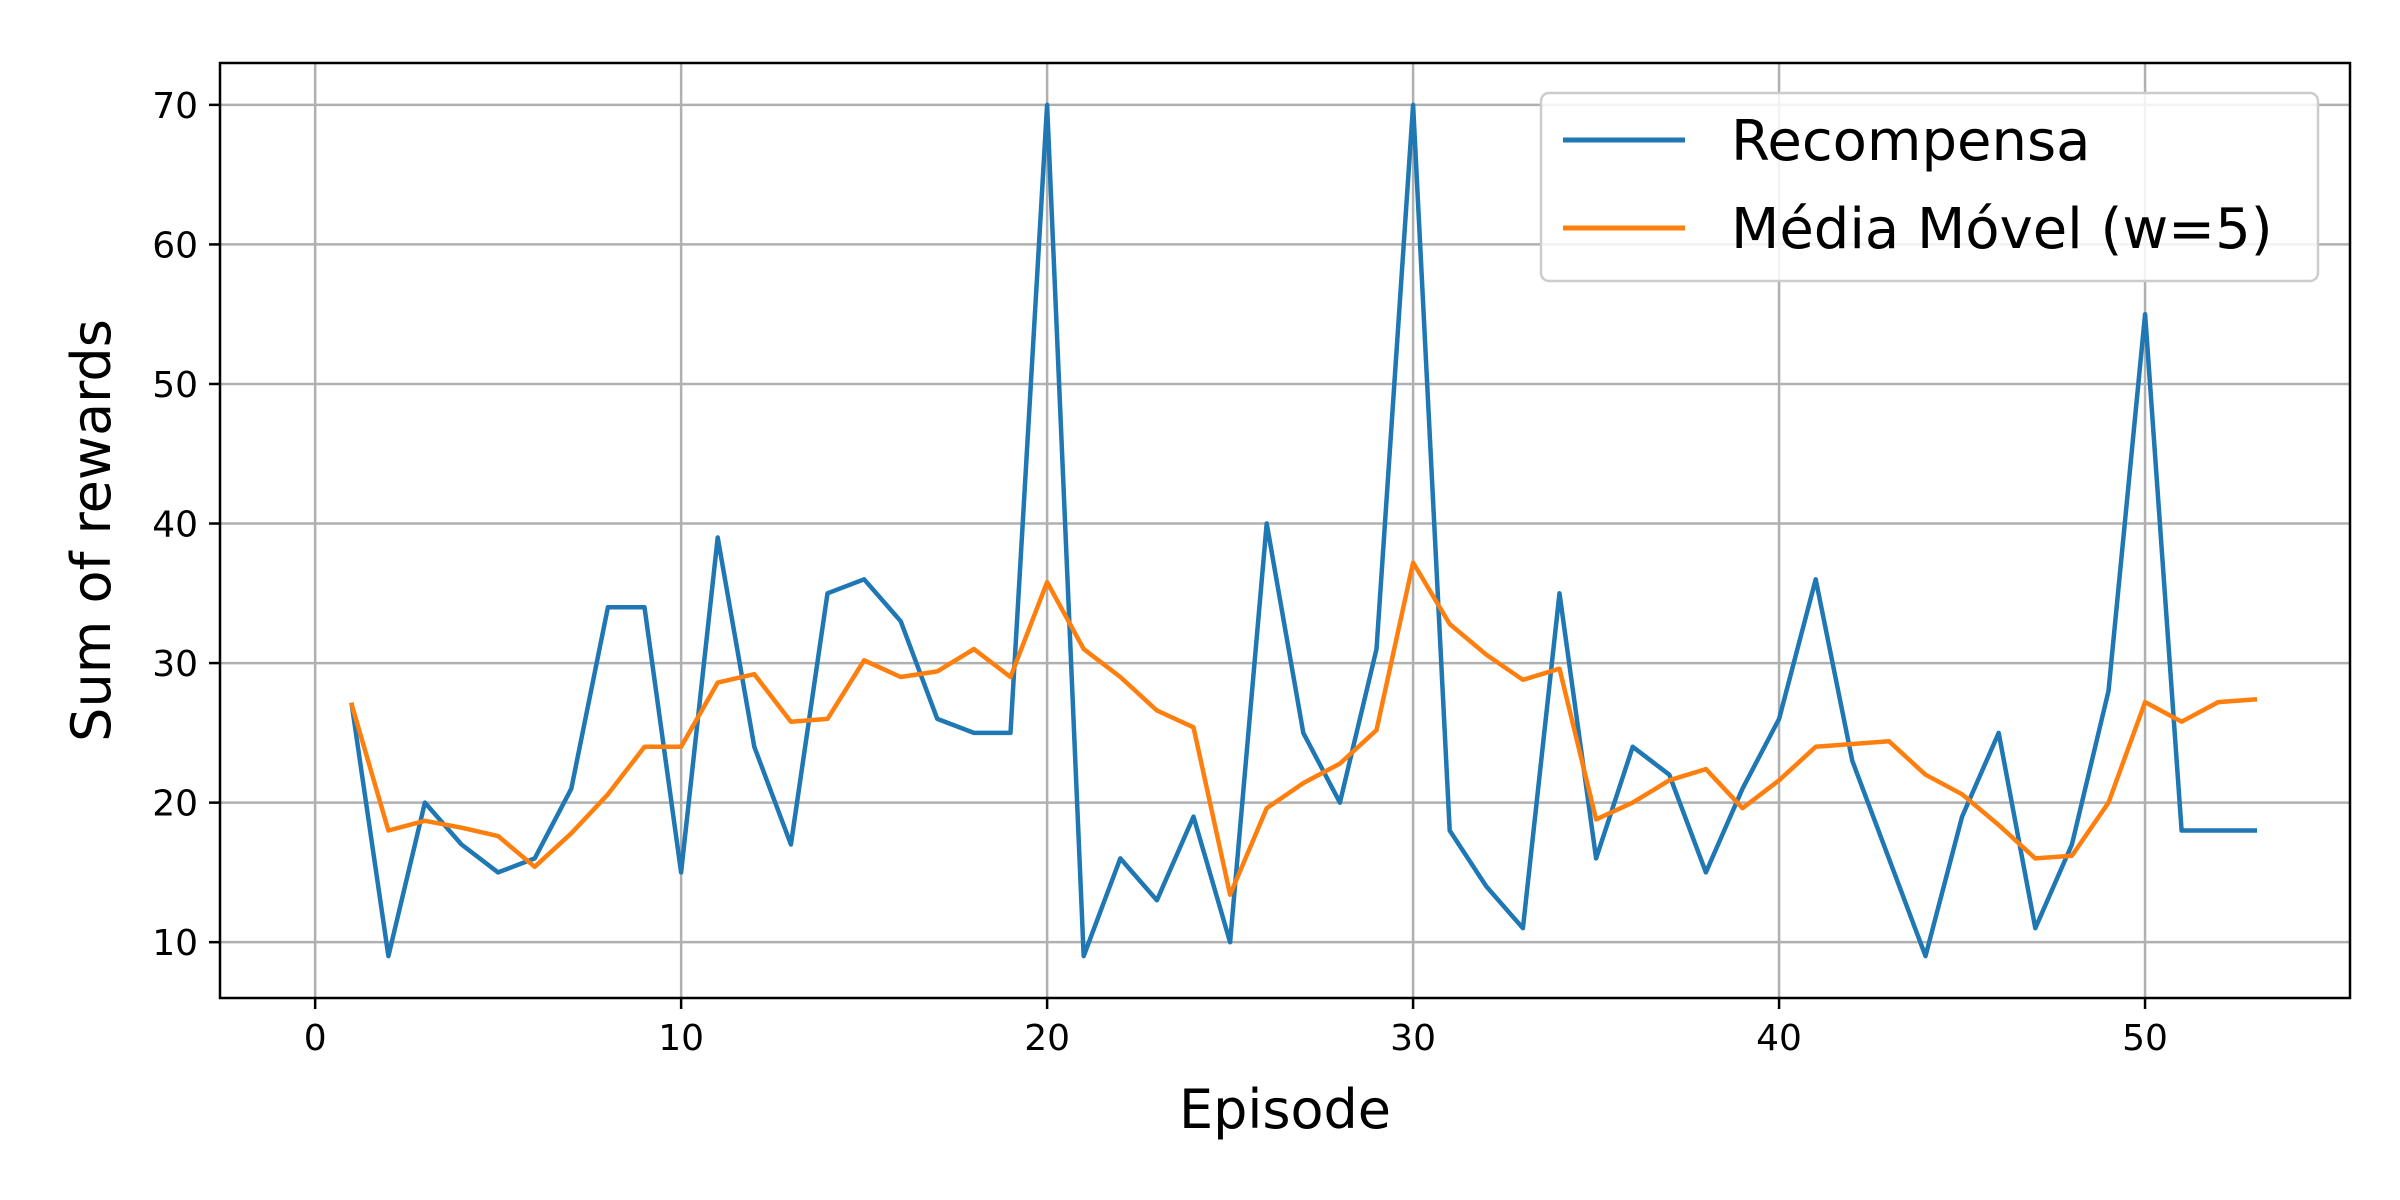 The width and height of the screenshot is (2400, 1200). Describe the element at coordinates (175, 525) in the screenshot. I see `y-tick-label: 40` at that location.